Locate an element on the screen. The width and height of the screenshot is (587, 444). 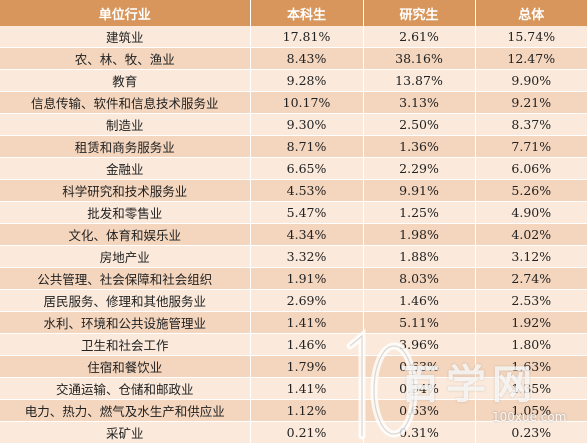
cell-industry: 建筑业 is located at coordinates (125, 37).